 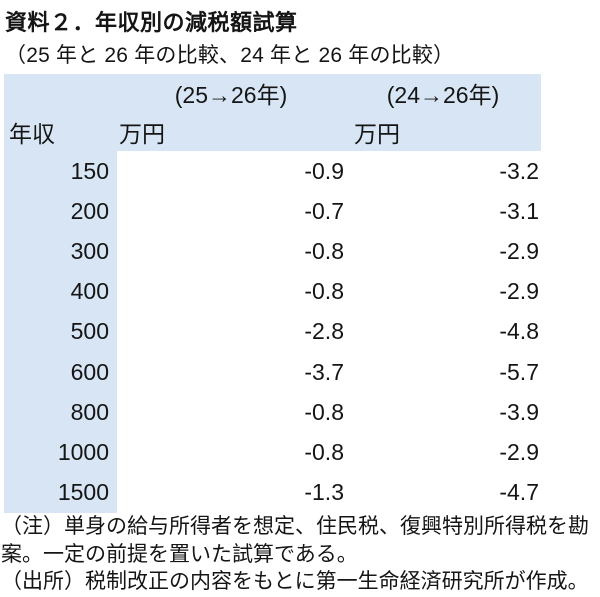 I want to click on table-row: 600 -3.7 -5.7, so click(x=272, y=372).